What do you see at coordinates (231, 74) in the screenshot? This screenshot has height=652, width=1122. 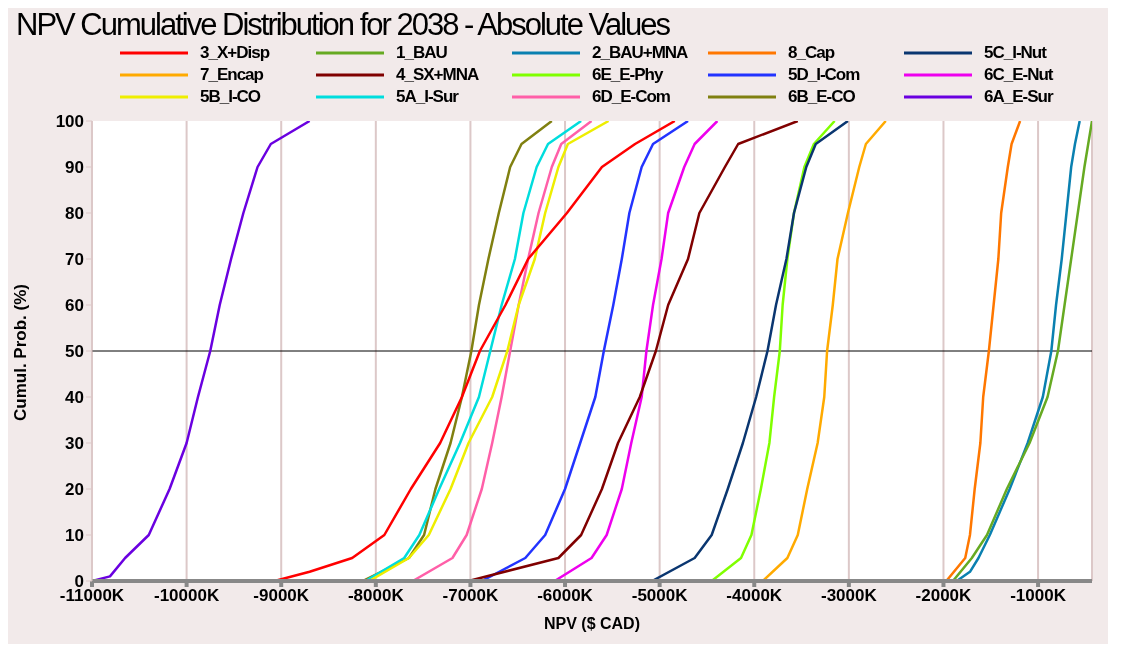 I see `legend-label: 7_Encap` at bounding box center [231, 74].